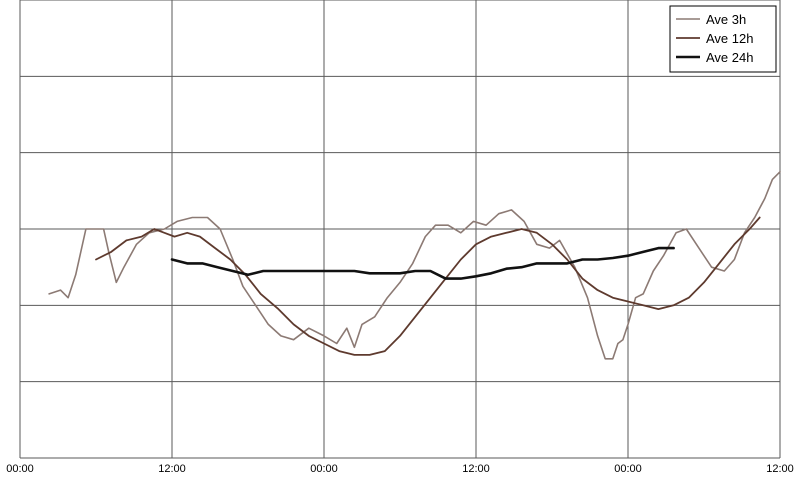 The width and height of the screenshot is (800, 480). What do you see at coordinates (729, 57) in the screenshot?
I see `legend-label-3: Ave 24h` at bounding box center [729, 57].